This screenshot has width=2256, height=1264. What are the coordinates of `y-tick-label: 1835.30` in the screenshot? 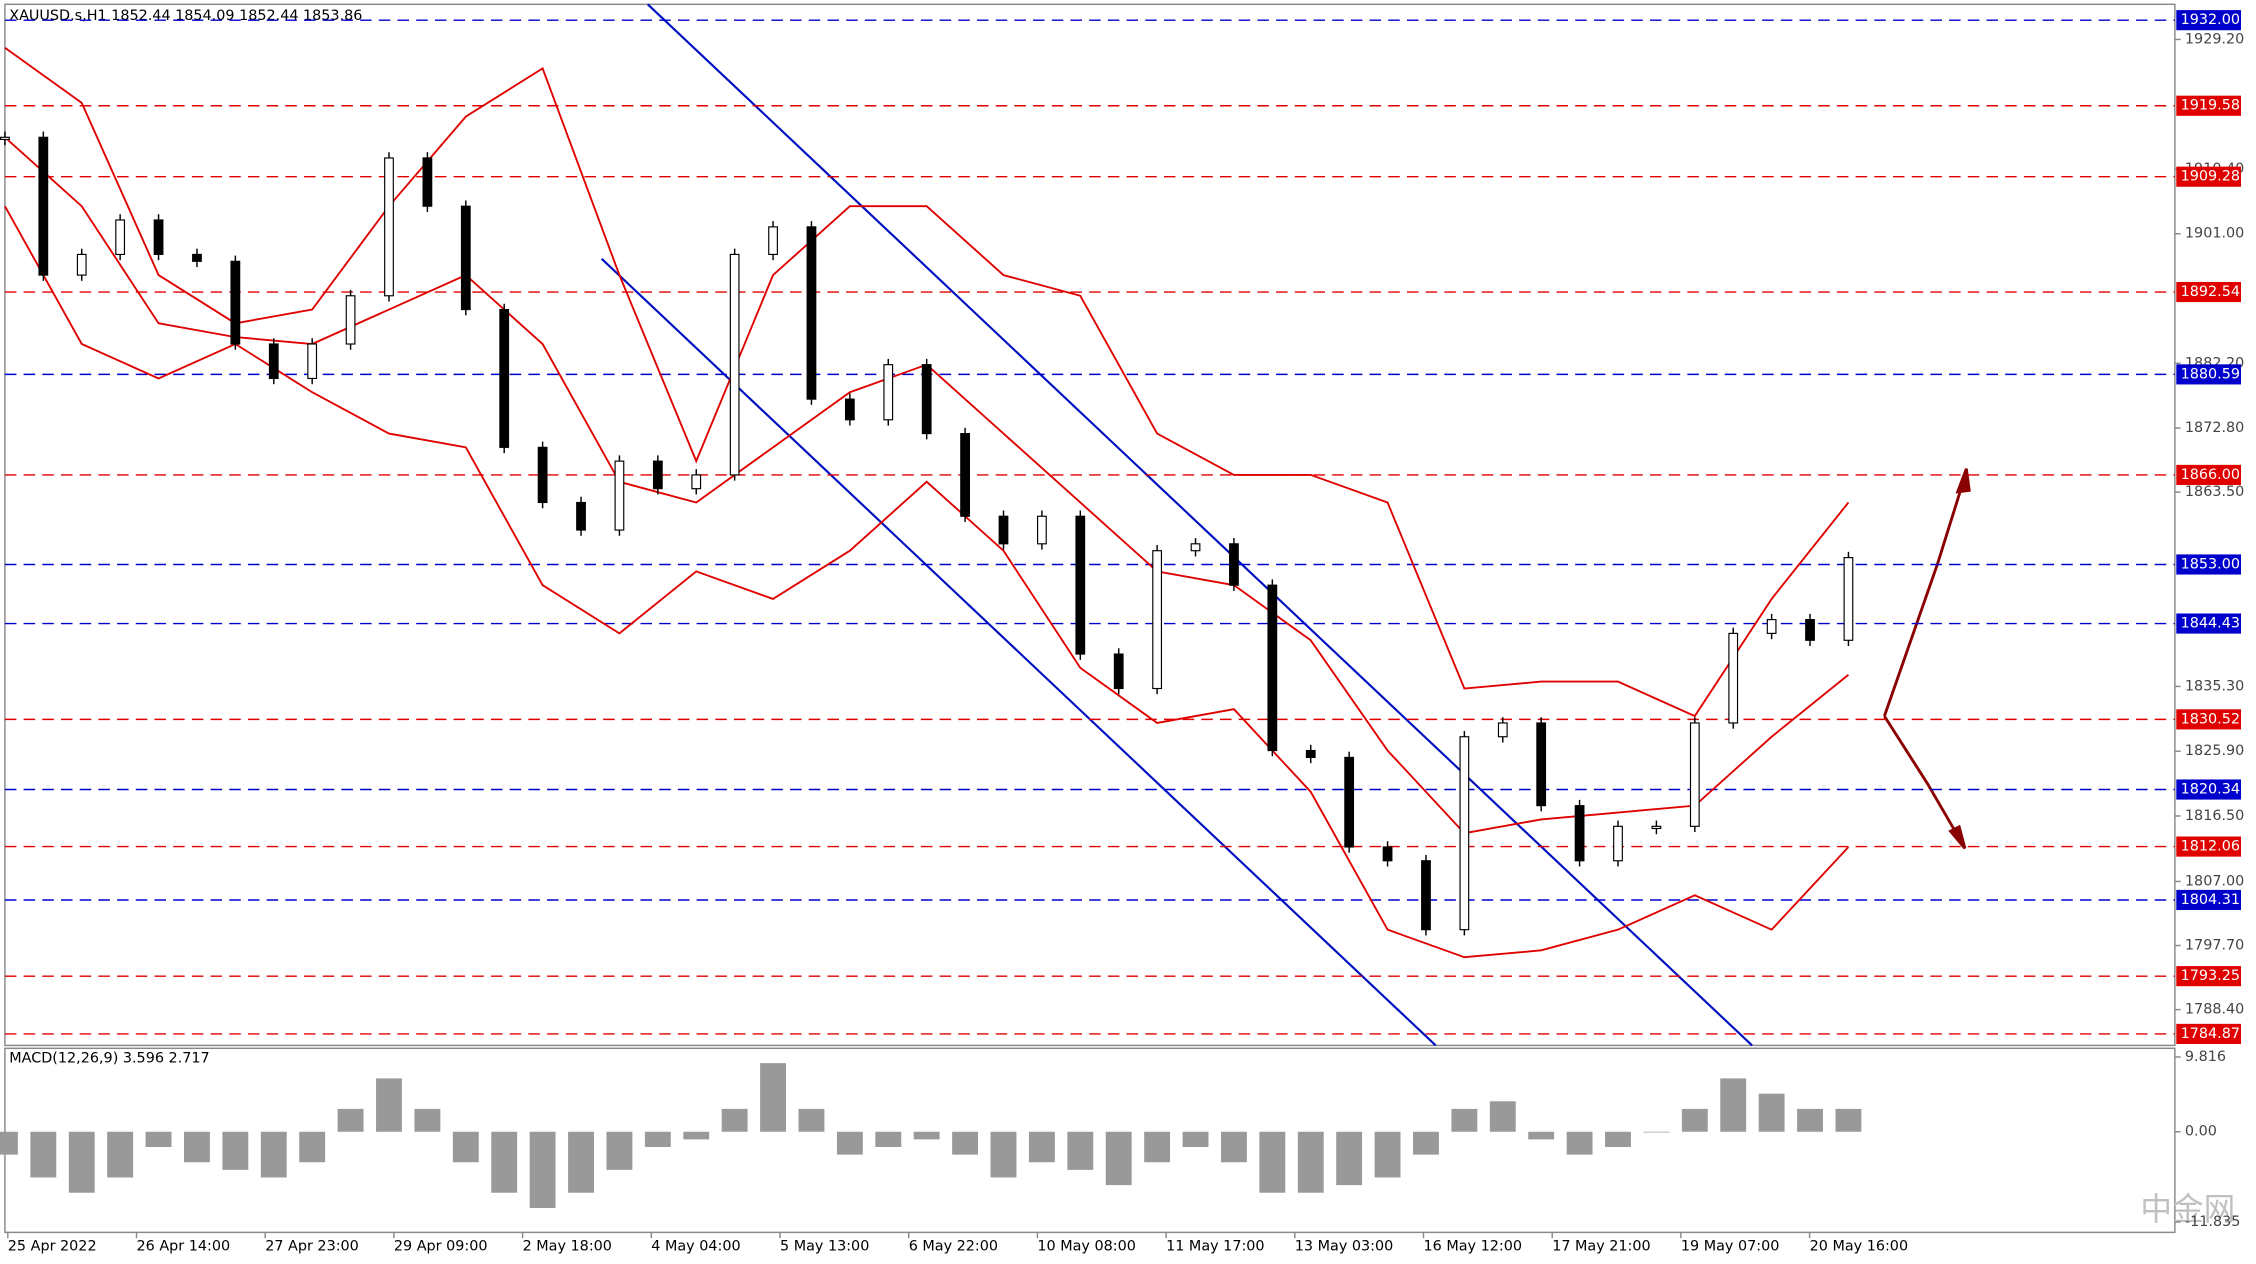 It's located at (2214, 686).